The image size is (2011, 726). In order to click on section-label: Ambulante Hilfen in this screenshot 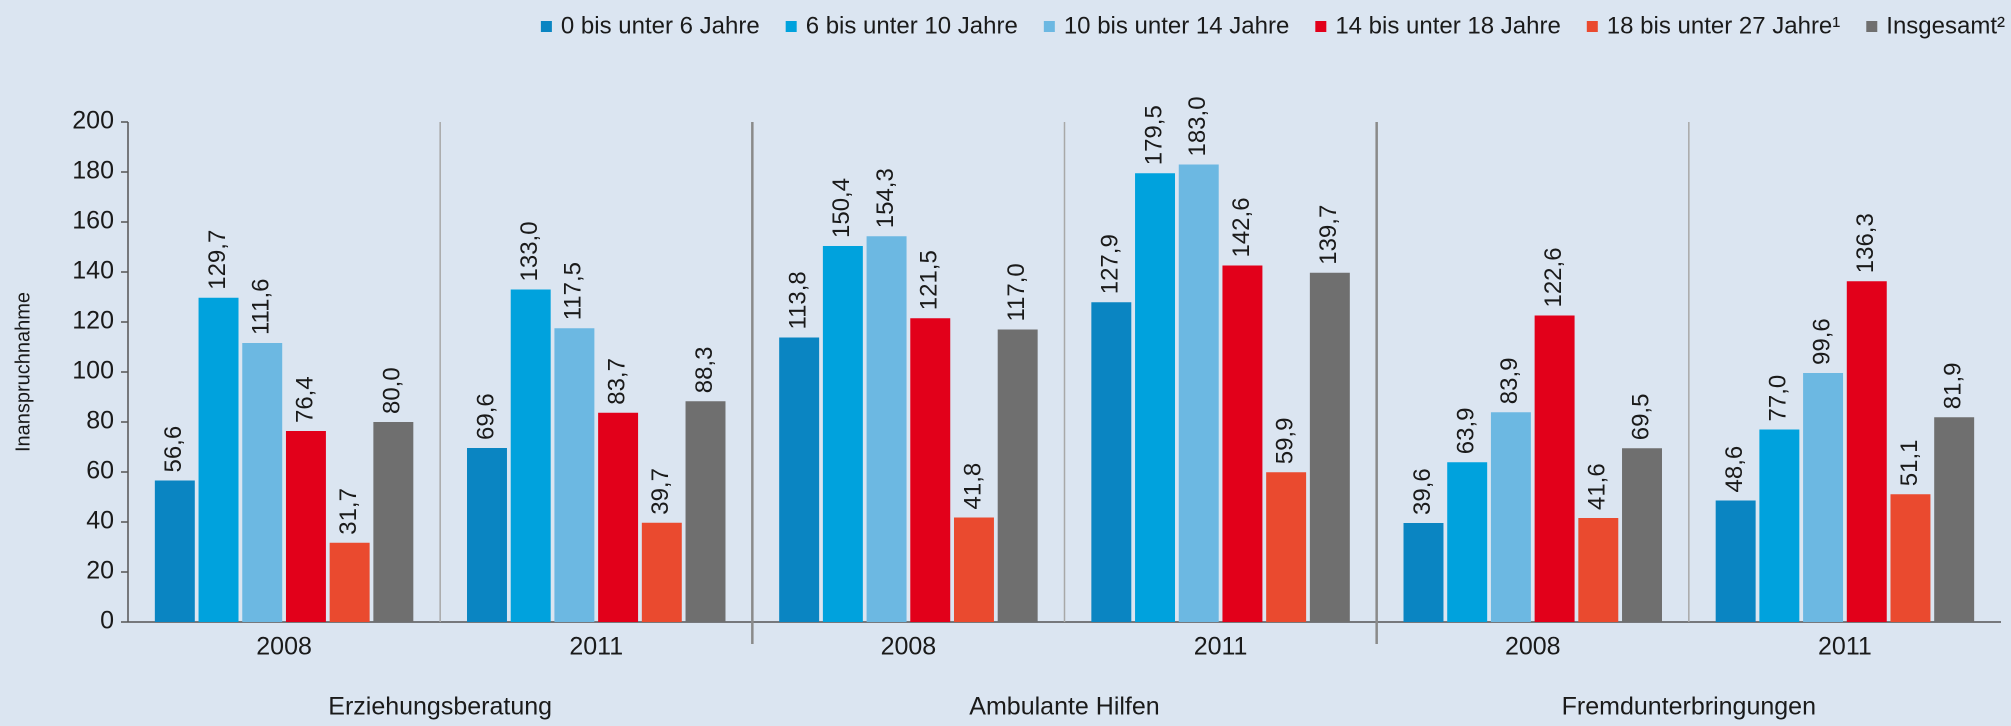, I will do `click(1064, 707)`.